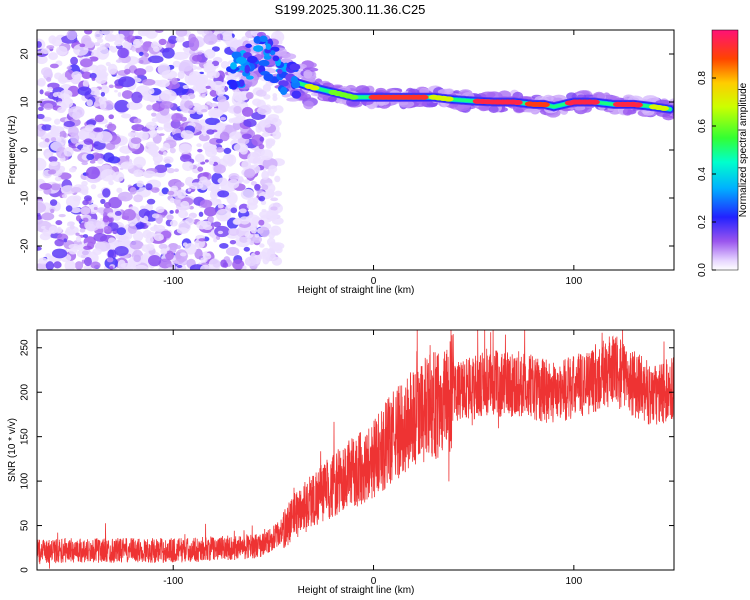  Describe the element at coordinates (573, 281) in the screenshot. I see `spectrogram-x-tick-label: 100` at that location.